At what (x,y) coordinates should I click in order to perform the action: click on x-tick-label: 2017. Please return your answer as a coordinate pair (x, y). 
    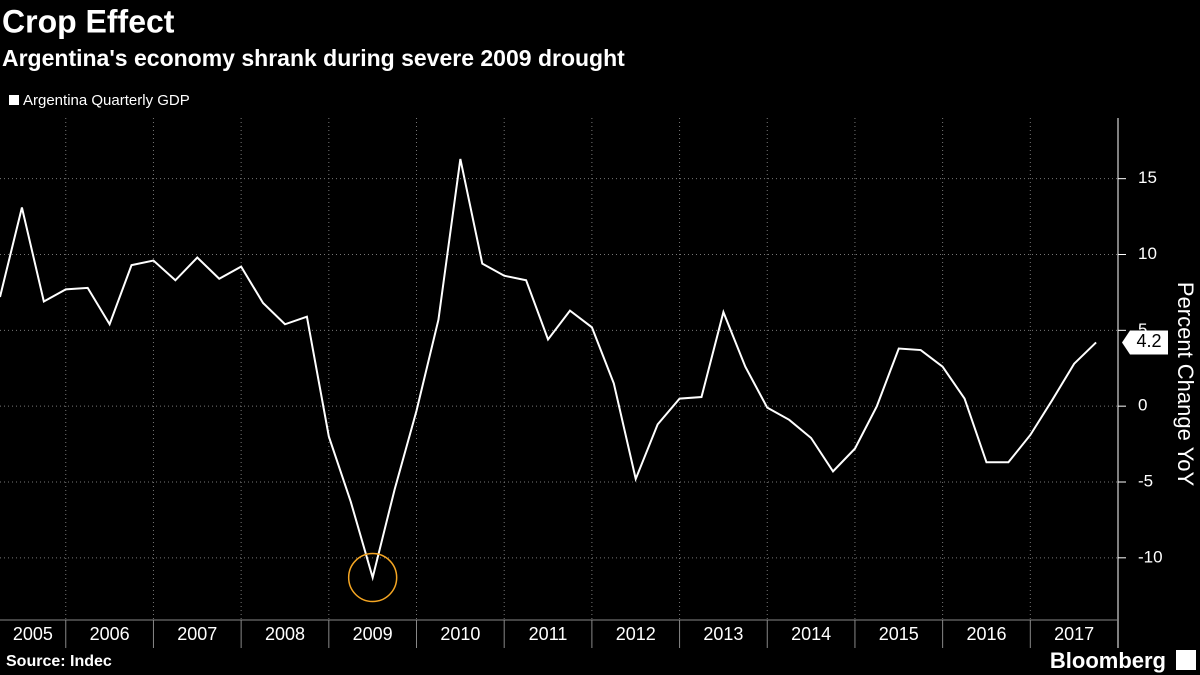
    Looking at the image, I should click on (1074, 634).